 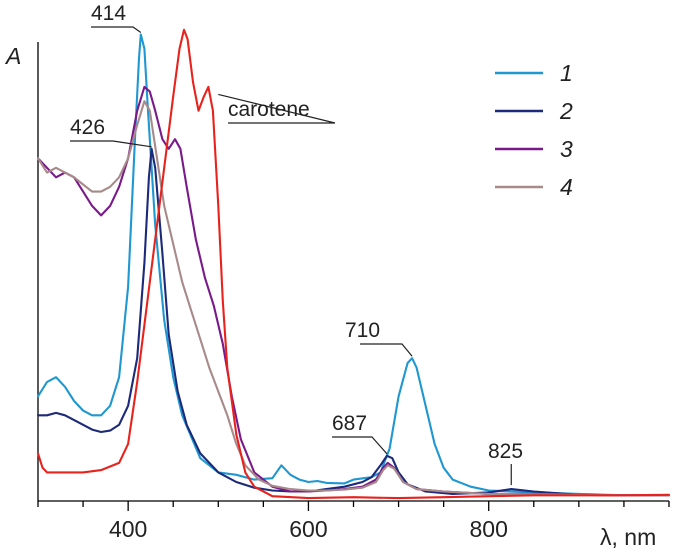 What do you see at coordinates (87, 127) in the screenshot?
I see `annotation-label-426: 426` at bounding box center [87, 127].